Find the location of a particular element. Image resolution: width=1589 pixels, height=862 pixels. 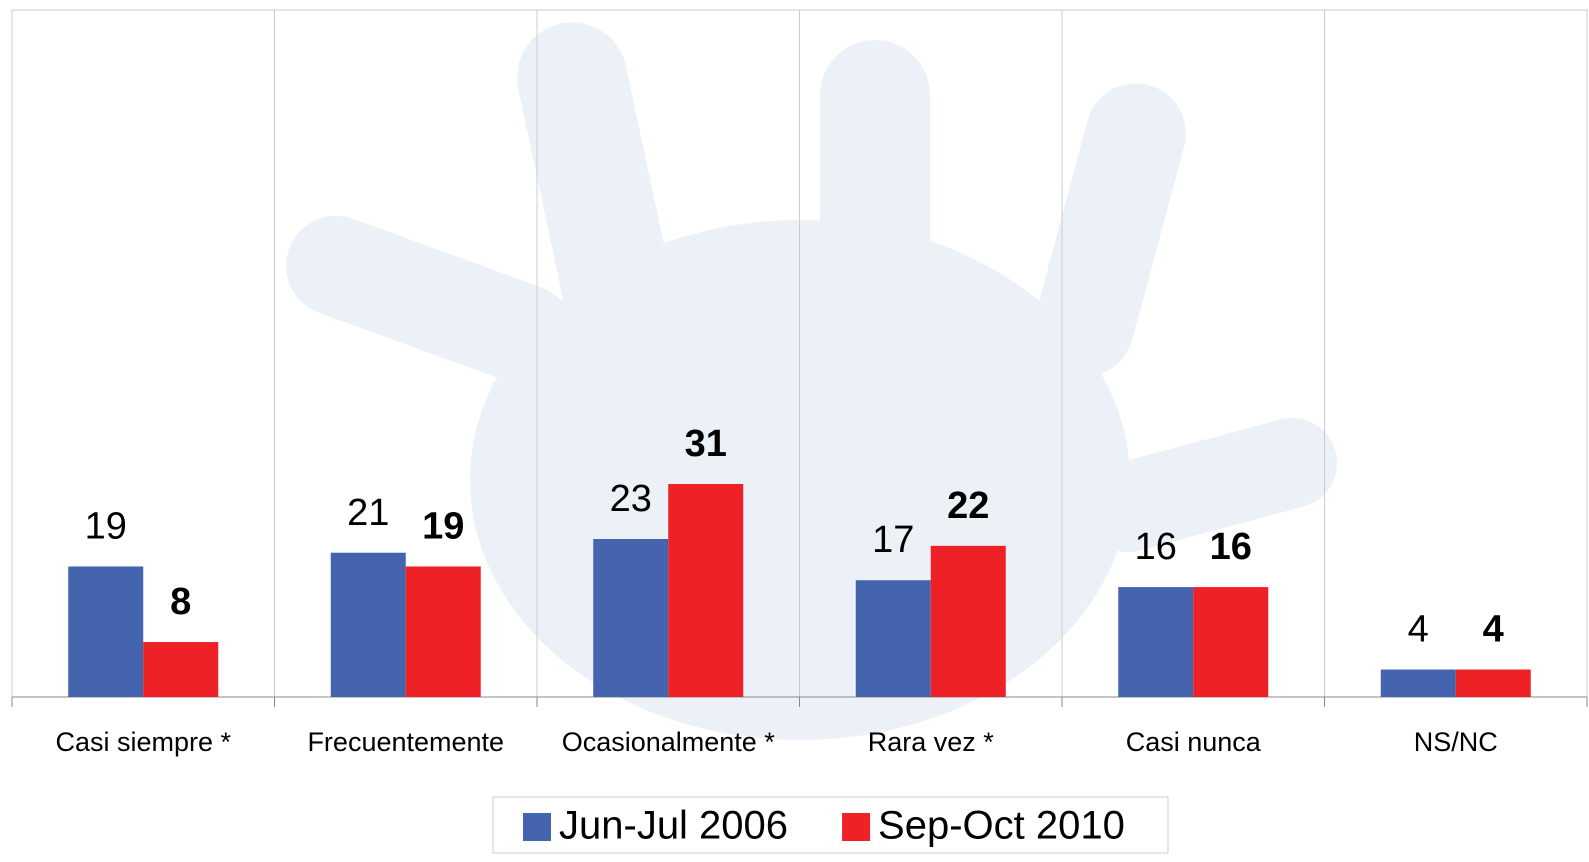

data-label: 23 is located at coordinates (631, 499).